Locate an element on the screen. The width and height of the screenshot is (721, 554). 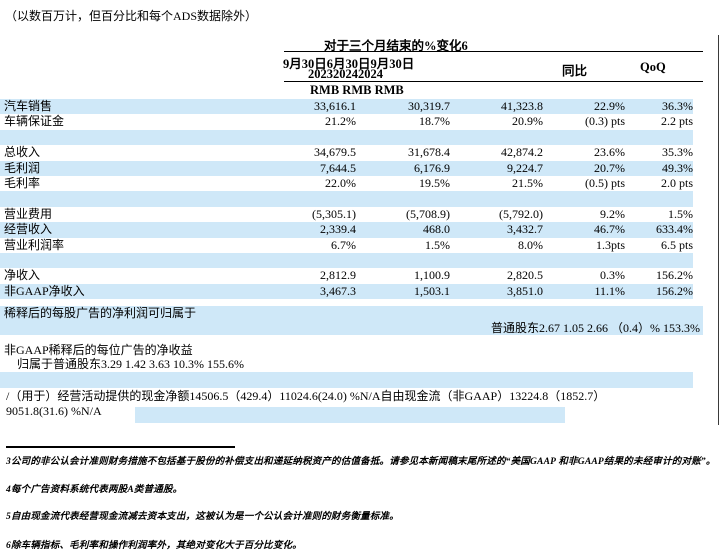
table-row: 毛利润 7,644.5 6,176.9 9,224.7 20.7% 49.3% is located at coordinates (346, 168).